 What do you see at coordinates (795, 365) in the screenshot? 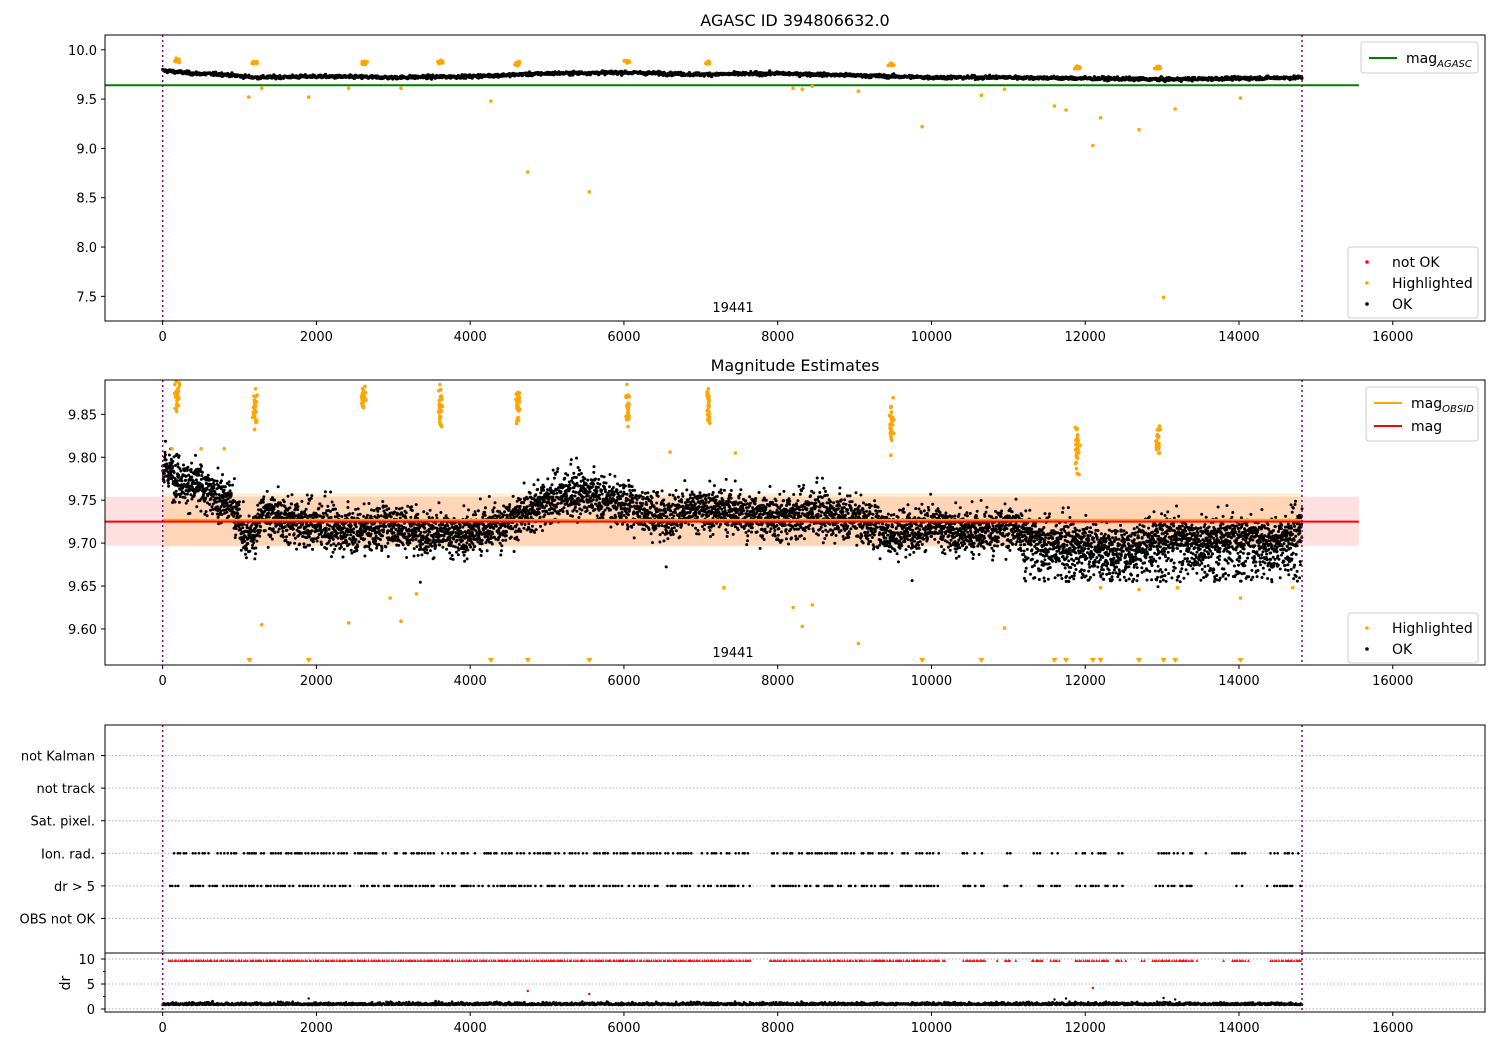
I see `panel-magnitude-estimates-title: Magnitude Estimates` at bounding box center [795, 365].